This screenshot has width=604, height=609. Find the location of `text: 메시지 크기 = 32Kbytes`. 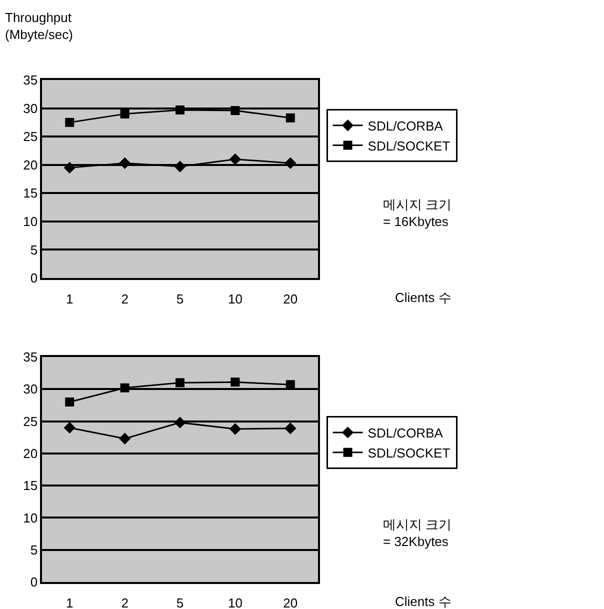

text: 메시지 크기 = 32Kbytes is located at coordinates (417, 533).